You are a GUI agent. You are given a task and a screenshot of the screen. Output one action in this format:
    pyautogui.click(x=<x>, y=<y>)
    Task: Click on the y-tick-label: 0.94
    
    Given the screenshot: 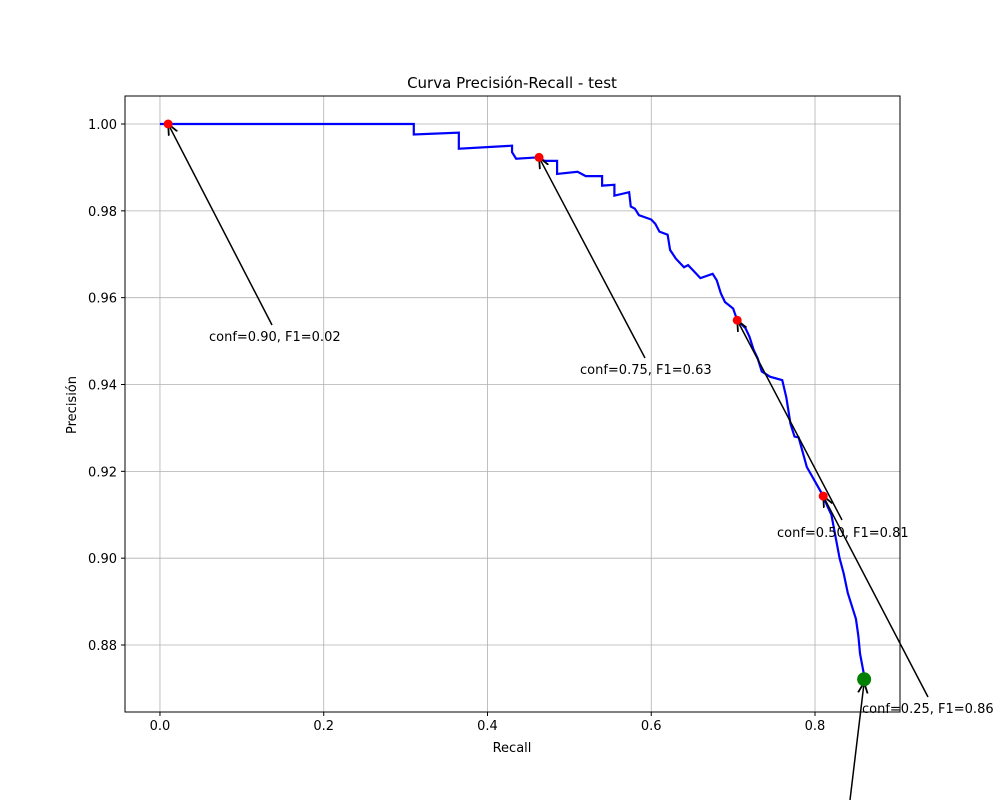 What is the action you would take?
    pyautogui.click(x=102, y=386)
    